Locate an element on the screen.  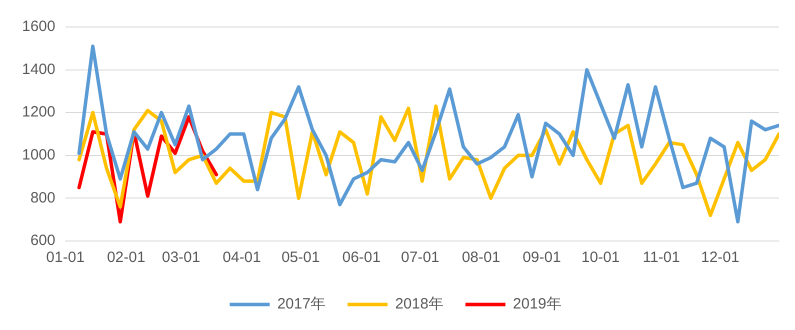
x-tick-label: 01-01 is located at coordinates (65, 257).